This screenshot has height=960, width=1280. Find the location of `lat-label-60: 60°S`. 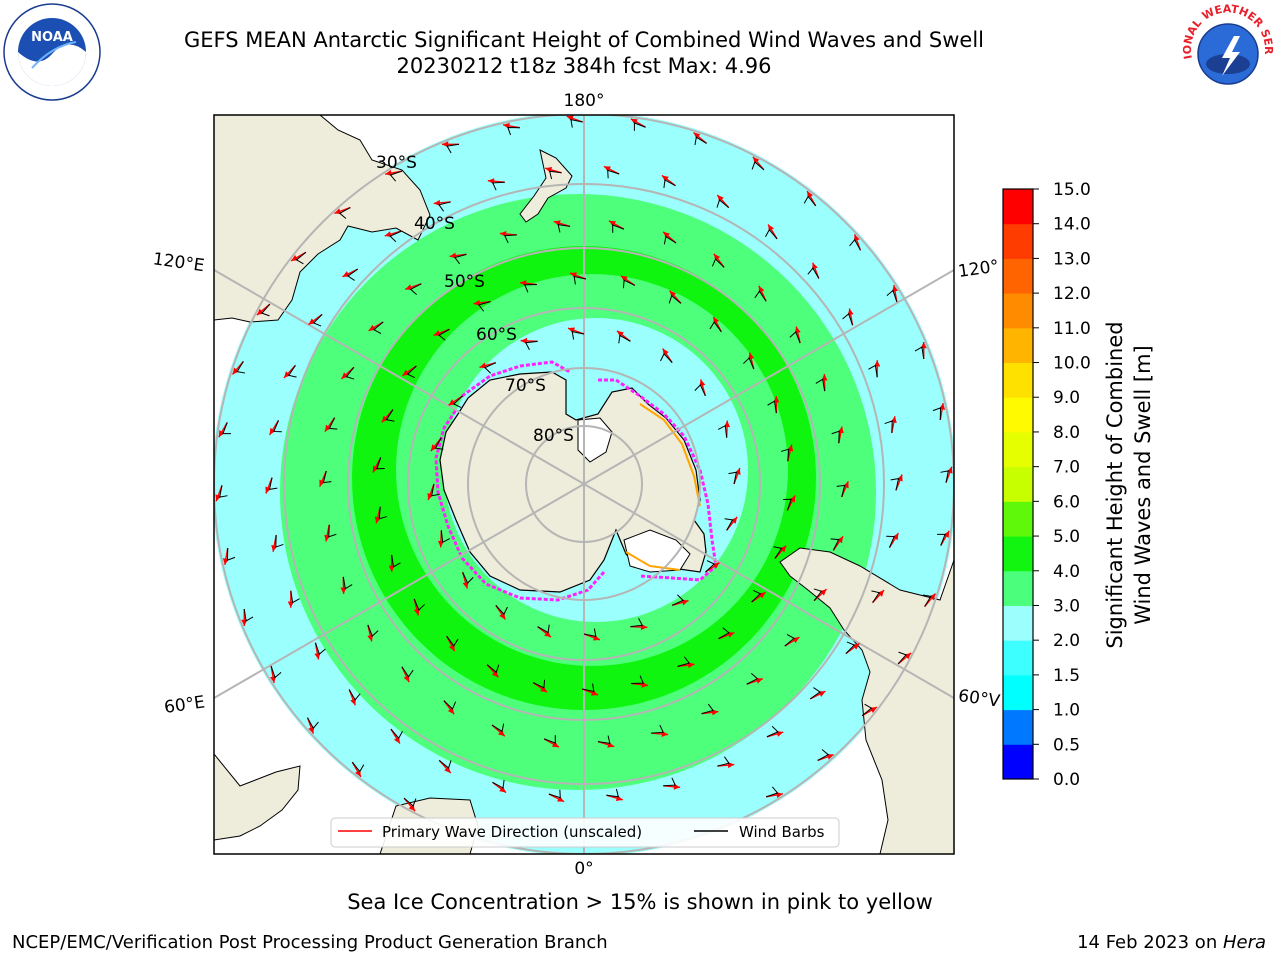

lat-label-60: 60°S is located at coordinates (496, 335).